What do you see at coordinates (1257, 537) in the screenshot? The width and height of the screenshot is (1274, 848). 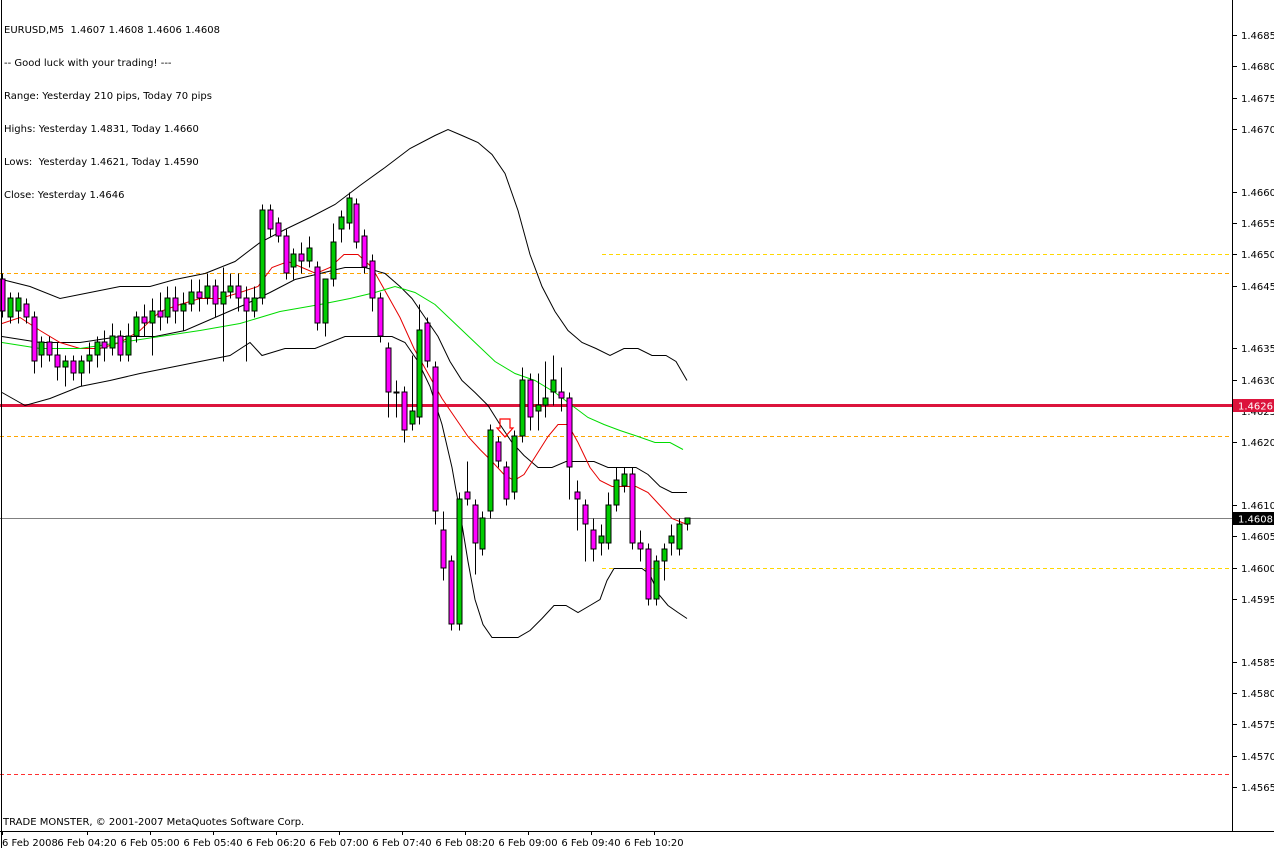 I see `price-tick-label: 1.4605` at bounding box center [1257, 537].